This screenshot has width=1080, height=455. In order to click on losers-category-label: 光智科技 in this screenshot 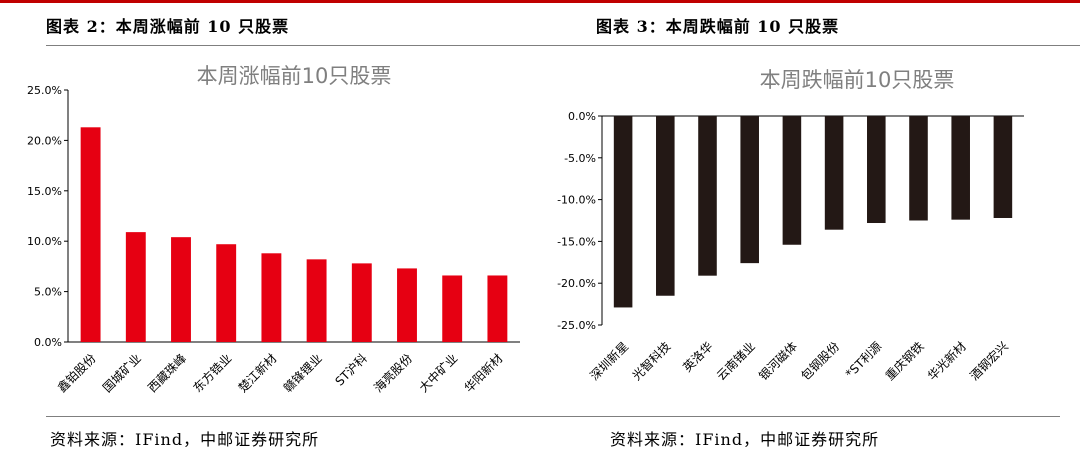, I will do `click(651, 361)`.